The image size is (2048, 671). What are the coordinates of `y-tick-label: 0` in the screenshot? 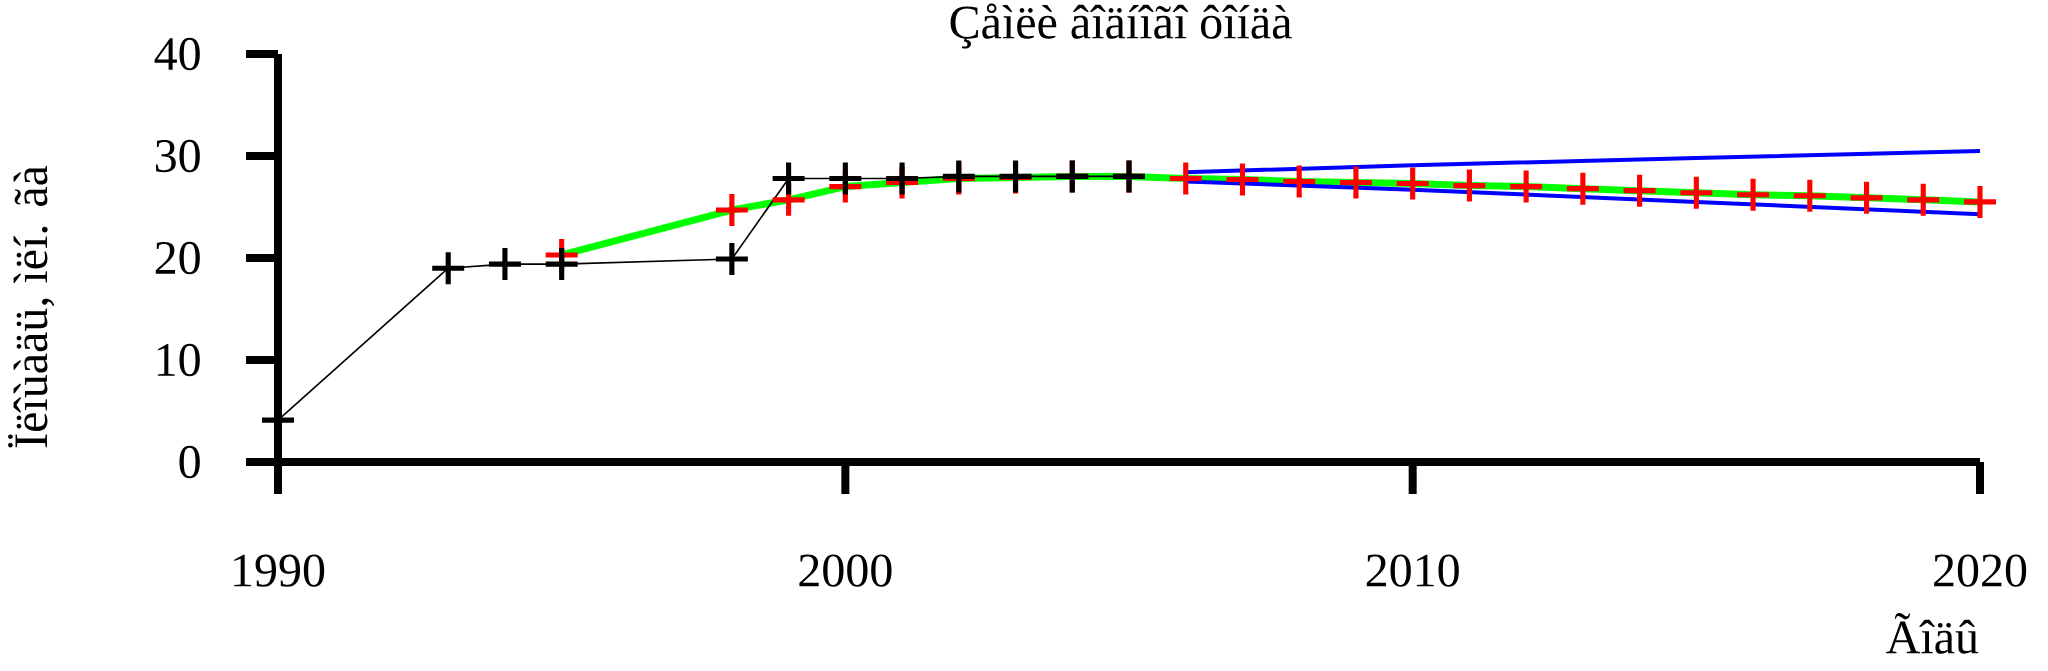 It's located at (189, 462).